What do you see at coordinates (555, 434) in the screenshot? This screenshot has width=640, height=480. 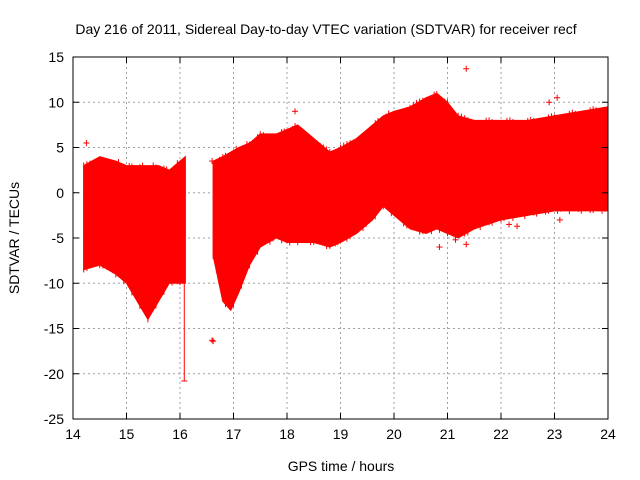 I see `x-tick-label: 23` at bounding box center [555, 434].